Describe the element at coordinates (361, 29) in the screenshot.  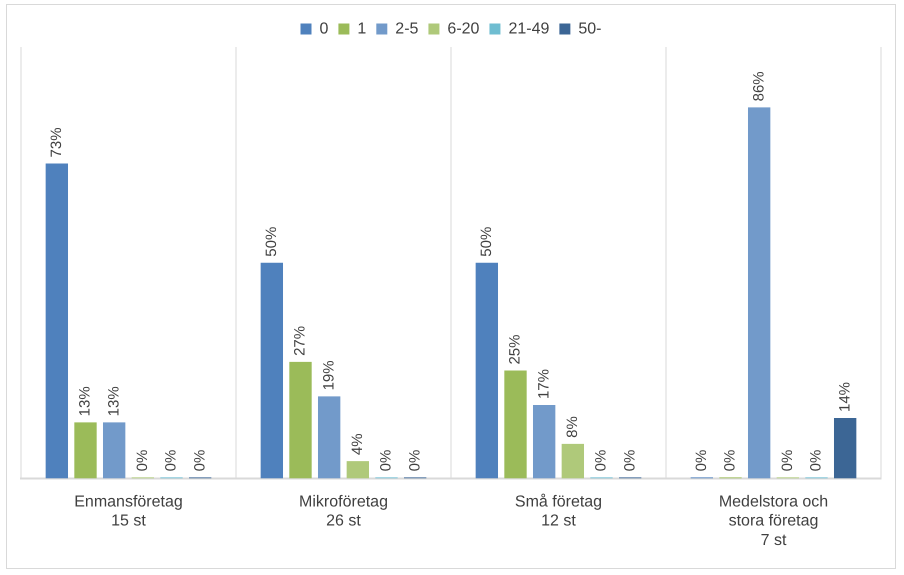
I see `legend-label: 1` at that location.